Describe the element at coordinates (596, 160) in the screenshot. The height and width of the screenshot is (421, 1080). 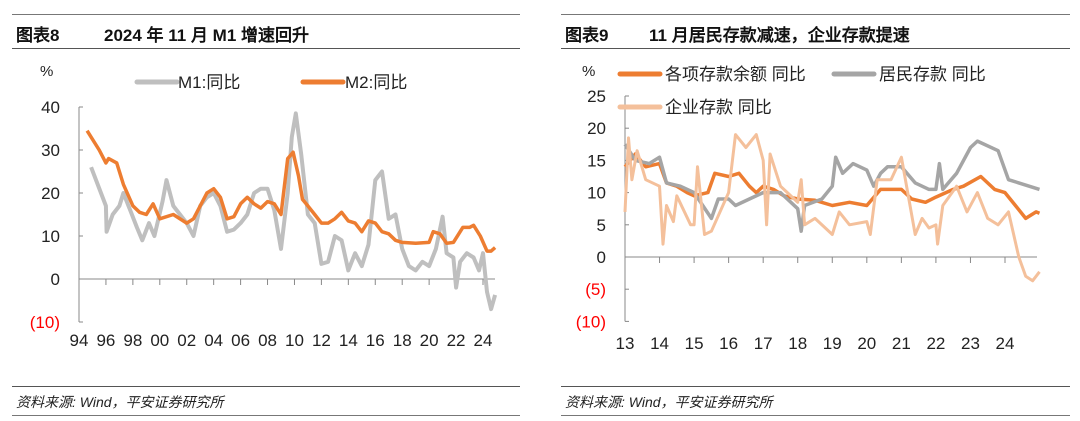
I see `y-tick-label: 15` at that location.